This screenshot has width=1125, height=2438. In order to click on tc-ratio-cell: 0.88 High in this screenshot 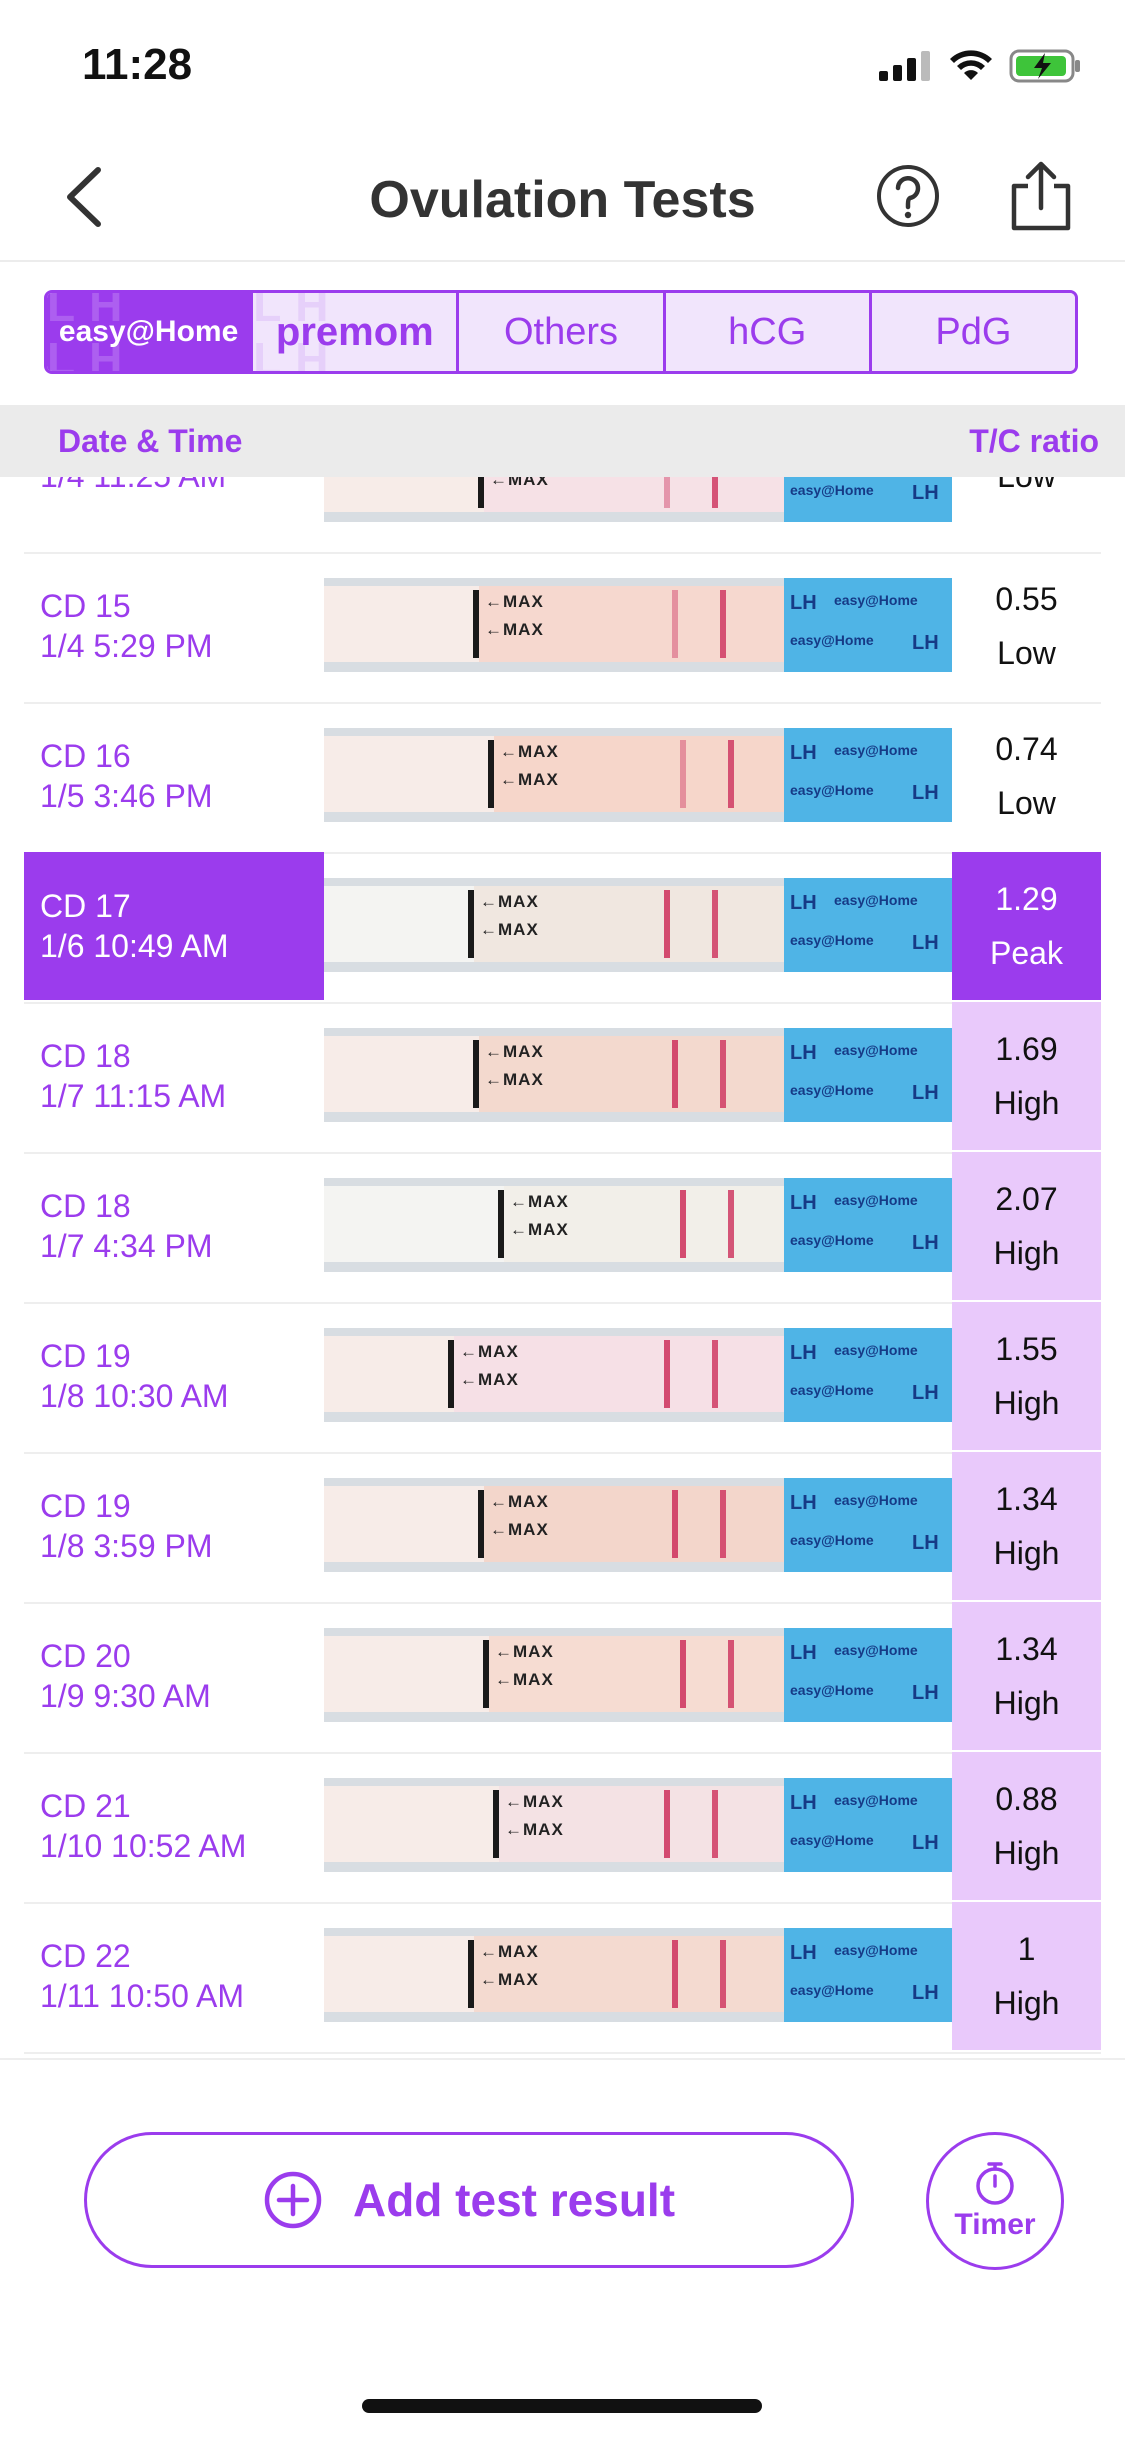, I will do `click(1026, 1826)`.